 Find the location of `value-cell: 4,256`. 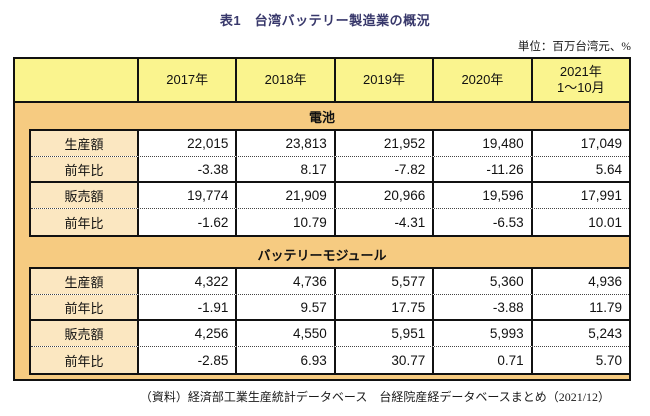

value-cell: 4,256 is located at coordinates (188, 333).